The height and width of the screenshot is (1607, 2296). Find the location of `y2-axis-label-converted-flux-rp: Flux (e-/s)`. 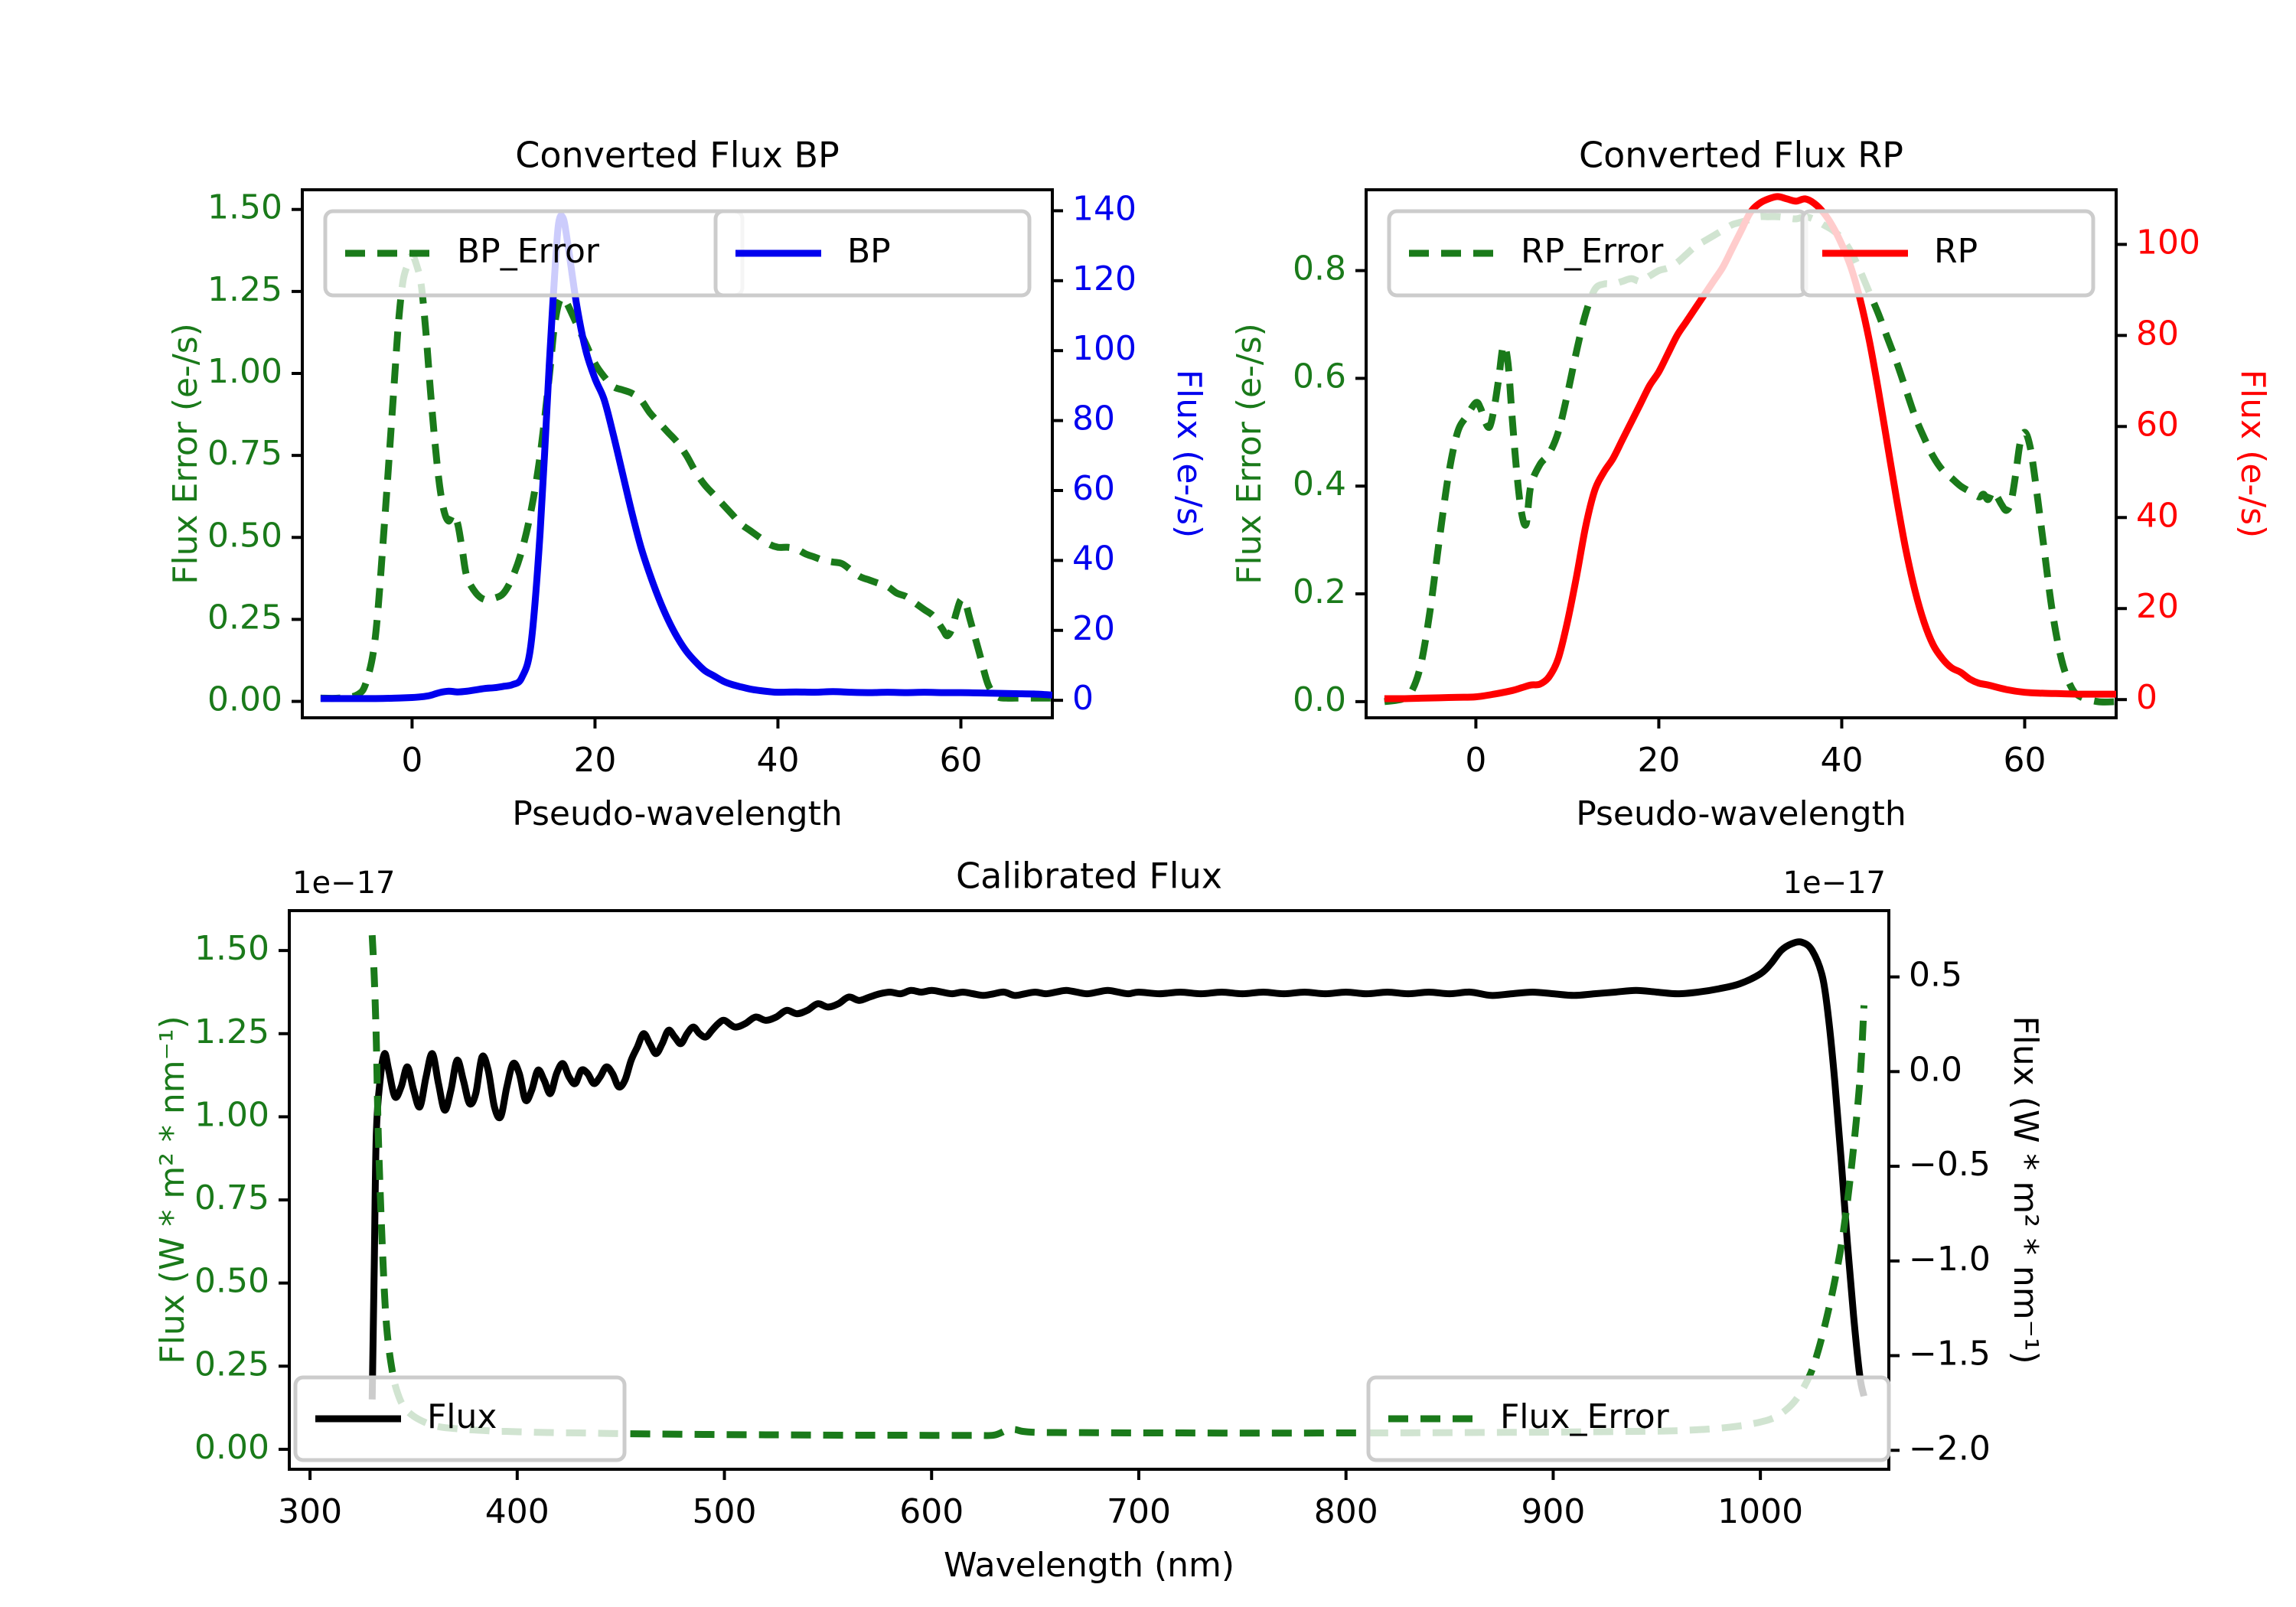

y2-axis-label-converted-flux-rp: Flux (e-/s) is located at coordinates (2252, 454).